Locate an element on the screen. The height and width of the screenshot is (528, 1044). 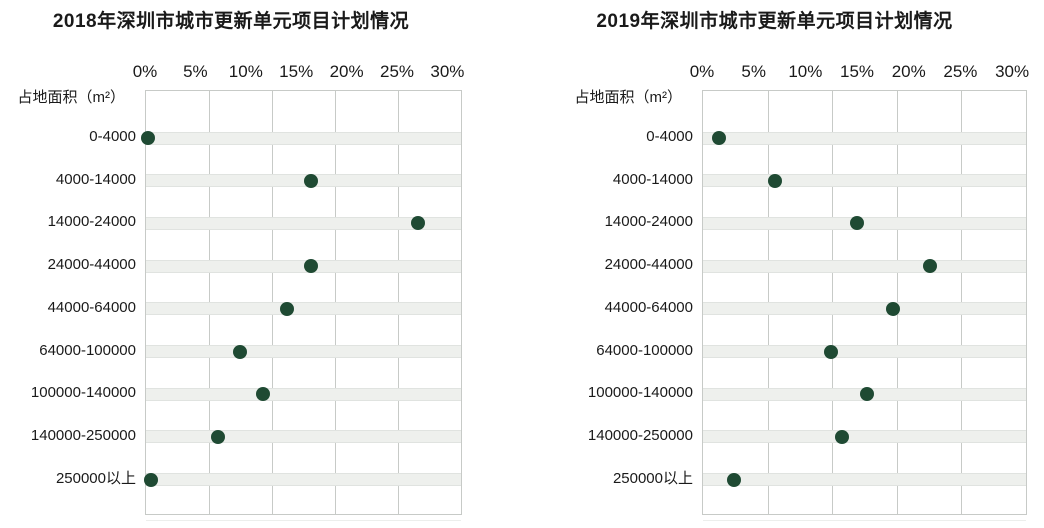
chart-title: 2019年深圳市城市更新单元项目计划情况 is located at coordinates (774, 21).